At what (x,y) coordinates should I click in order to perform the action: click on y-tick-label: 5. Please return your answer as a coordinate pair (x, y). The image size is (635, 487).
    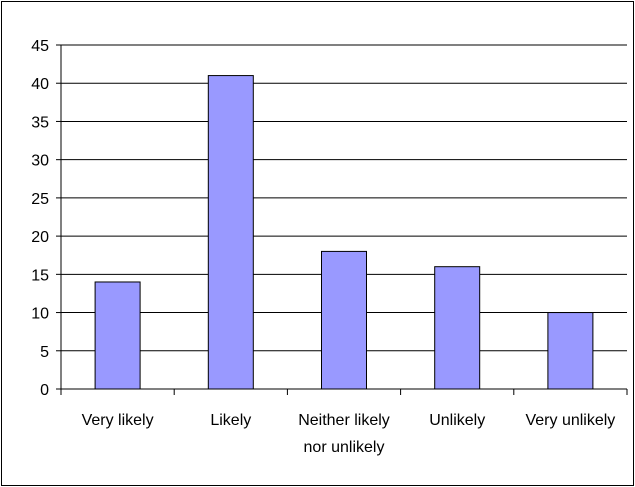
    Looking at the image, I should click on (44, 352).